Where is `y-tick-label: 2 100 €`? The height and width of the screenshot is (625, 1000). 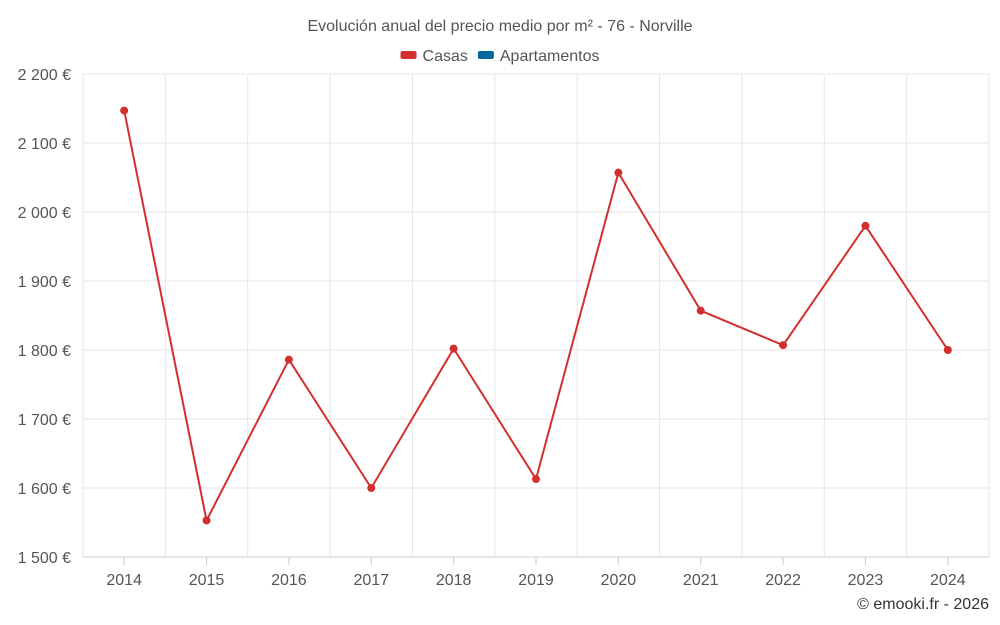
y-tick-label: 2 100 € is located at coordinates (44, 144).